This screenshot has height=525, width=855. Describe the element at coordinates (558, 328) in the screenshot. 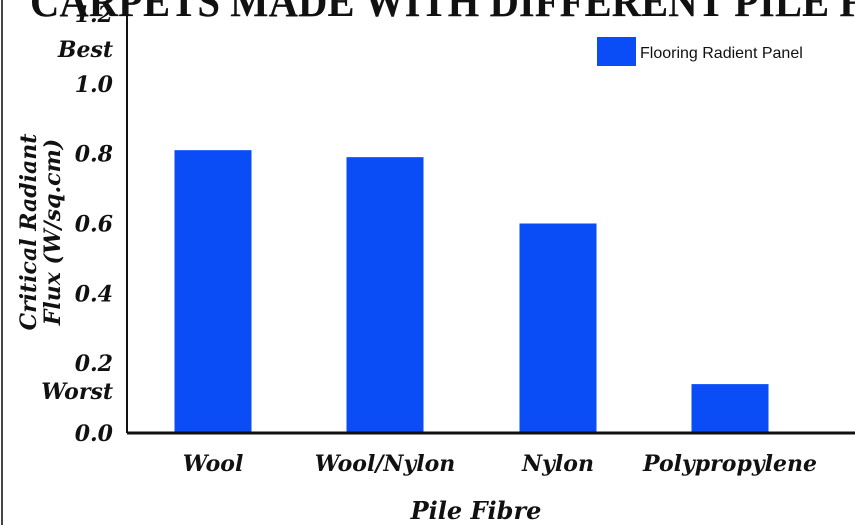

I see `bar-nylon` at that location.